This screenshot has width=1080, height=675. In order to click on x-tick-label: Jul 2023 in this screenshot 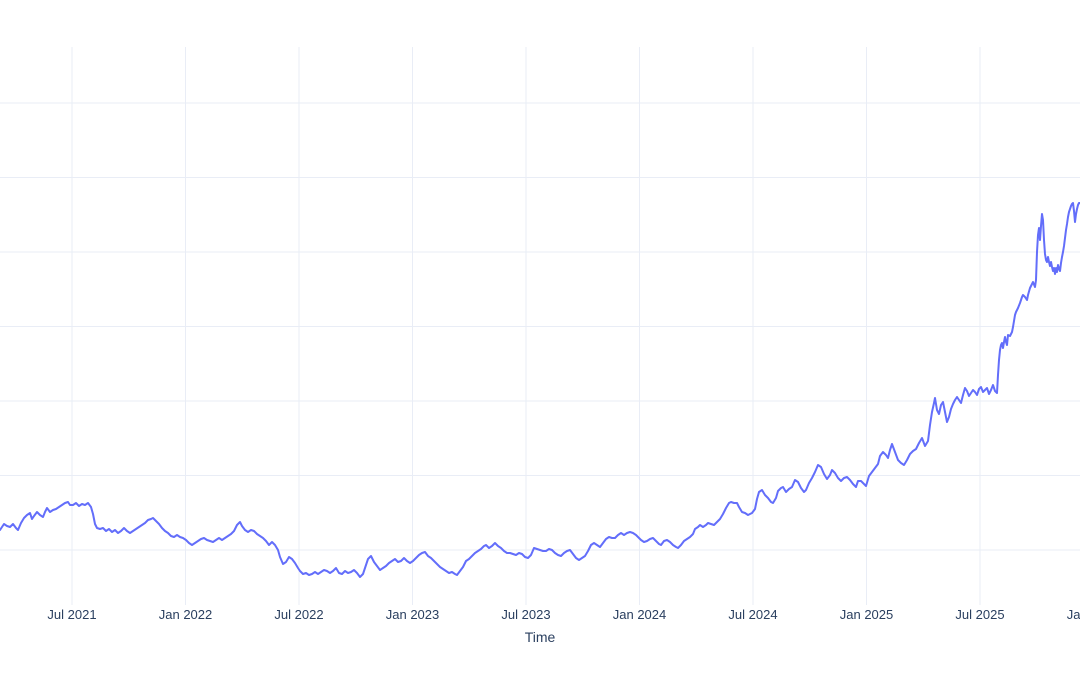, I will do `click(526, 614)`.